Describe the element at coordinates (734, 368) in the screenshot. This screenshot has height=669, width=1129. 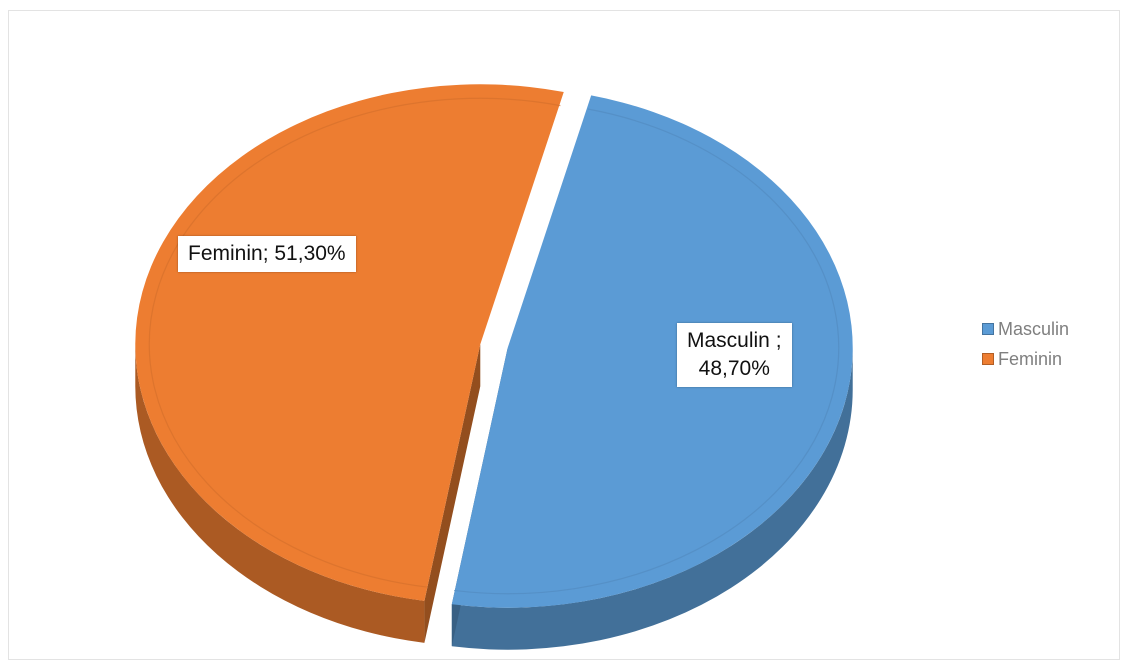
I see `data-label-masculin-value: 48,70%` at that location.